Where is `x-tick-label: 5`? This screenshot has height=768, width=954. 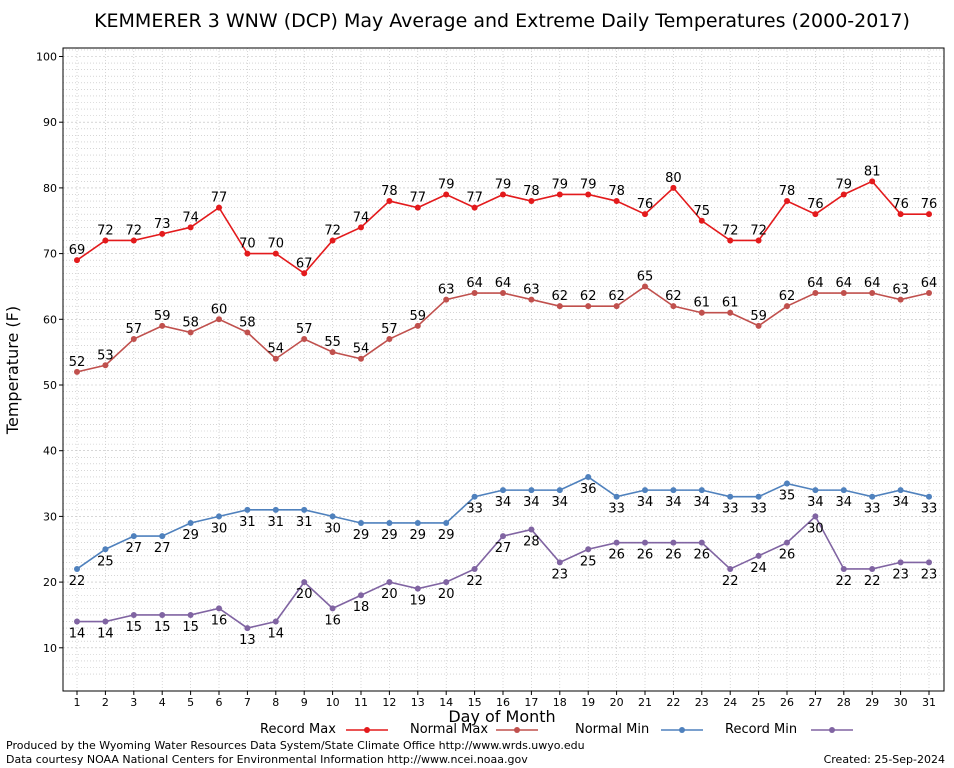 x-tick-label: 5 is located at coordinates (190, 702).